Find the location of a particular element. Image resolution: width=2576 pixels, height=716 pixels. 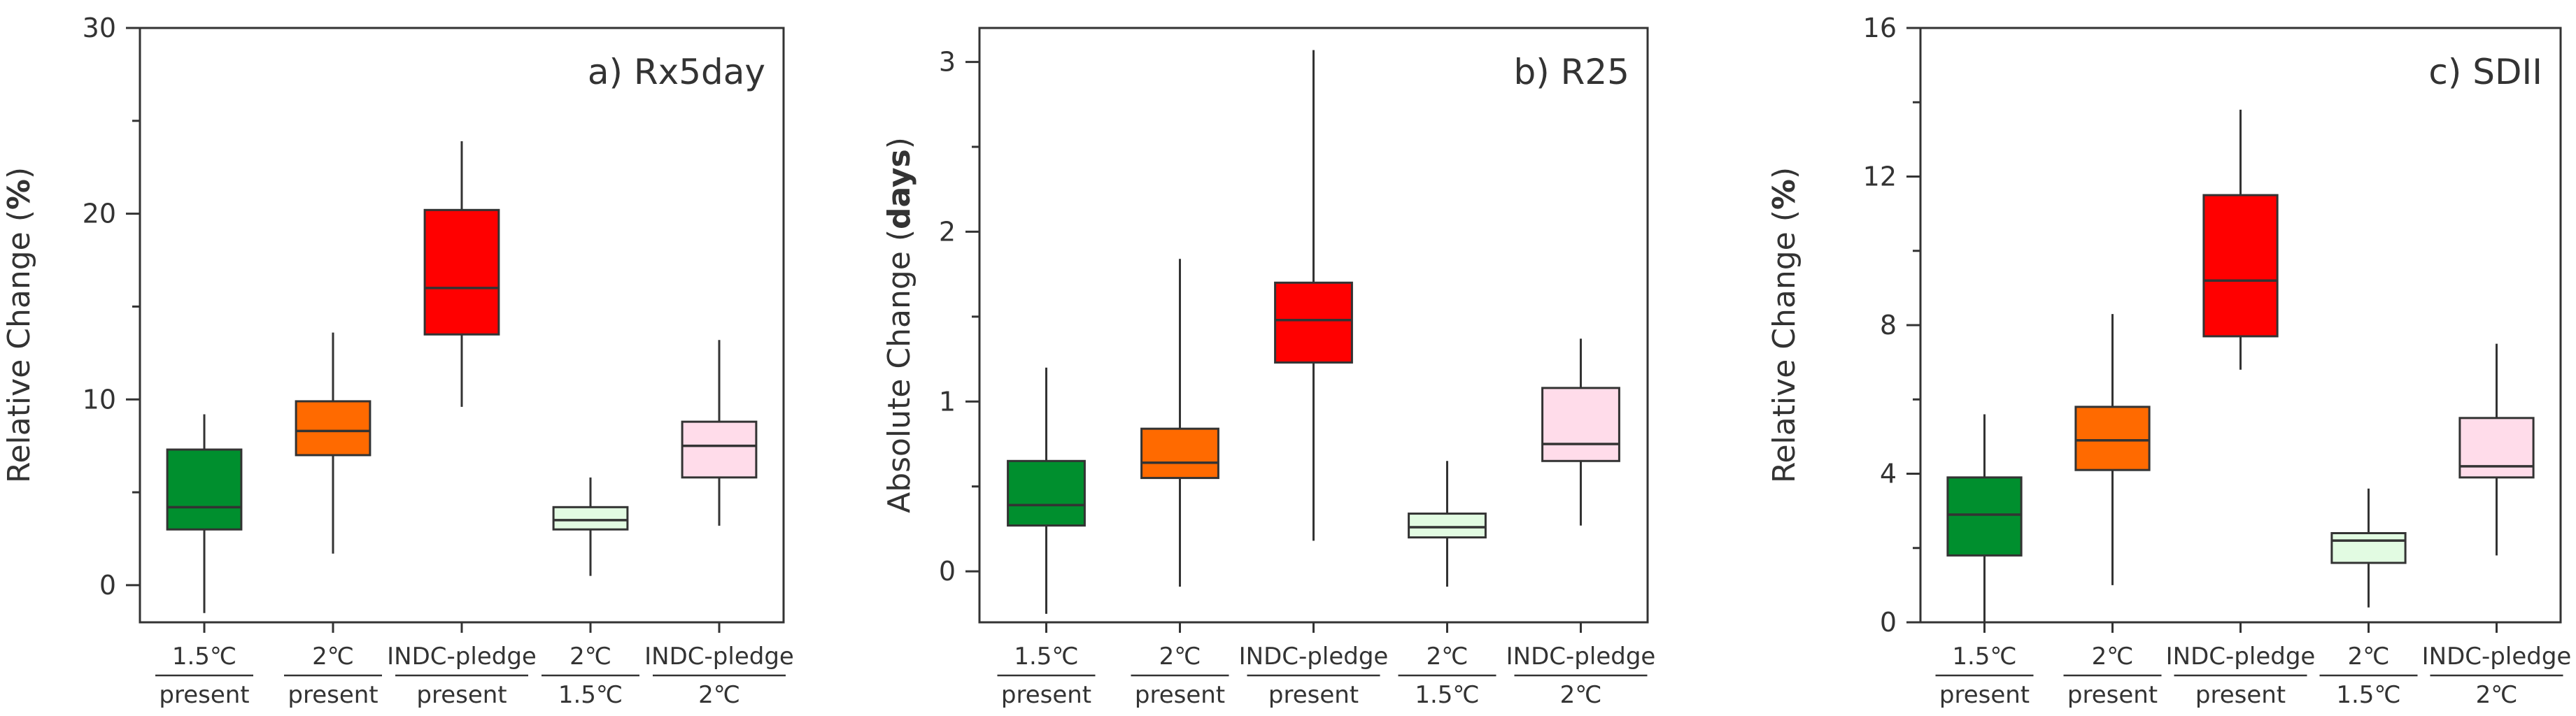

y-tick-label: 3 is located at coordinates (947, 62).